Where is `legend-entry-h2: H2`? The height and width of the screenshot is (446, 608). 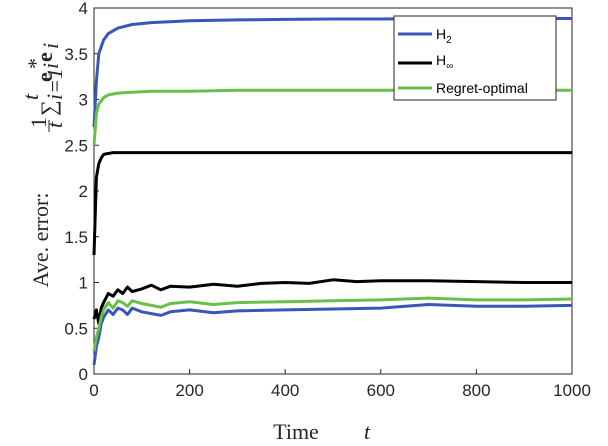 legend-entry-h2: H2 is located at coordinates (425, 36).